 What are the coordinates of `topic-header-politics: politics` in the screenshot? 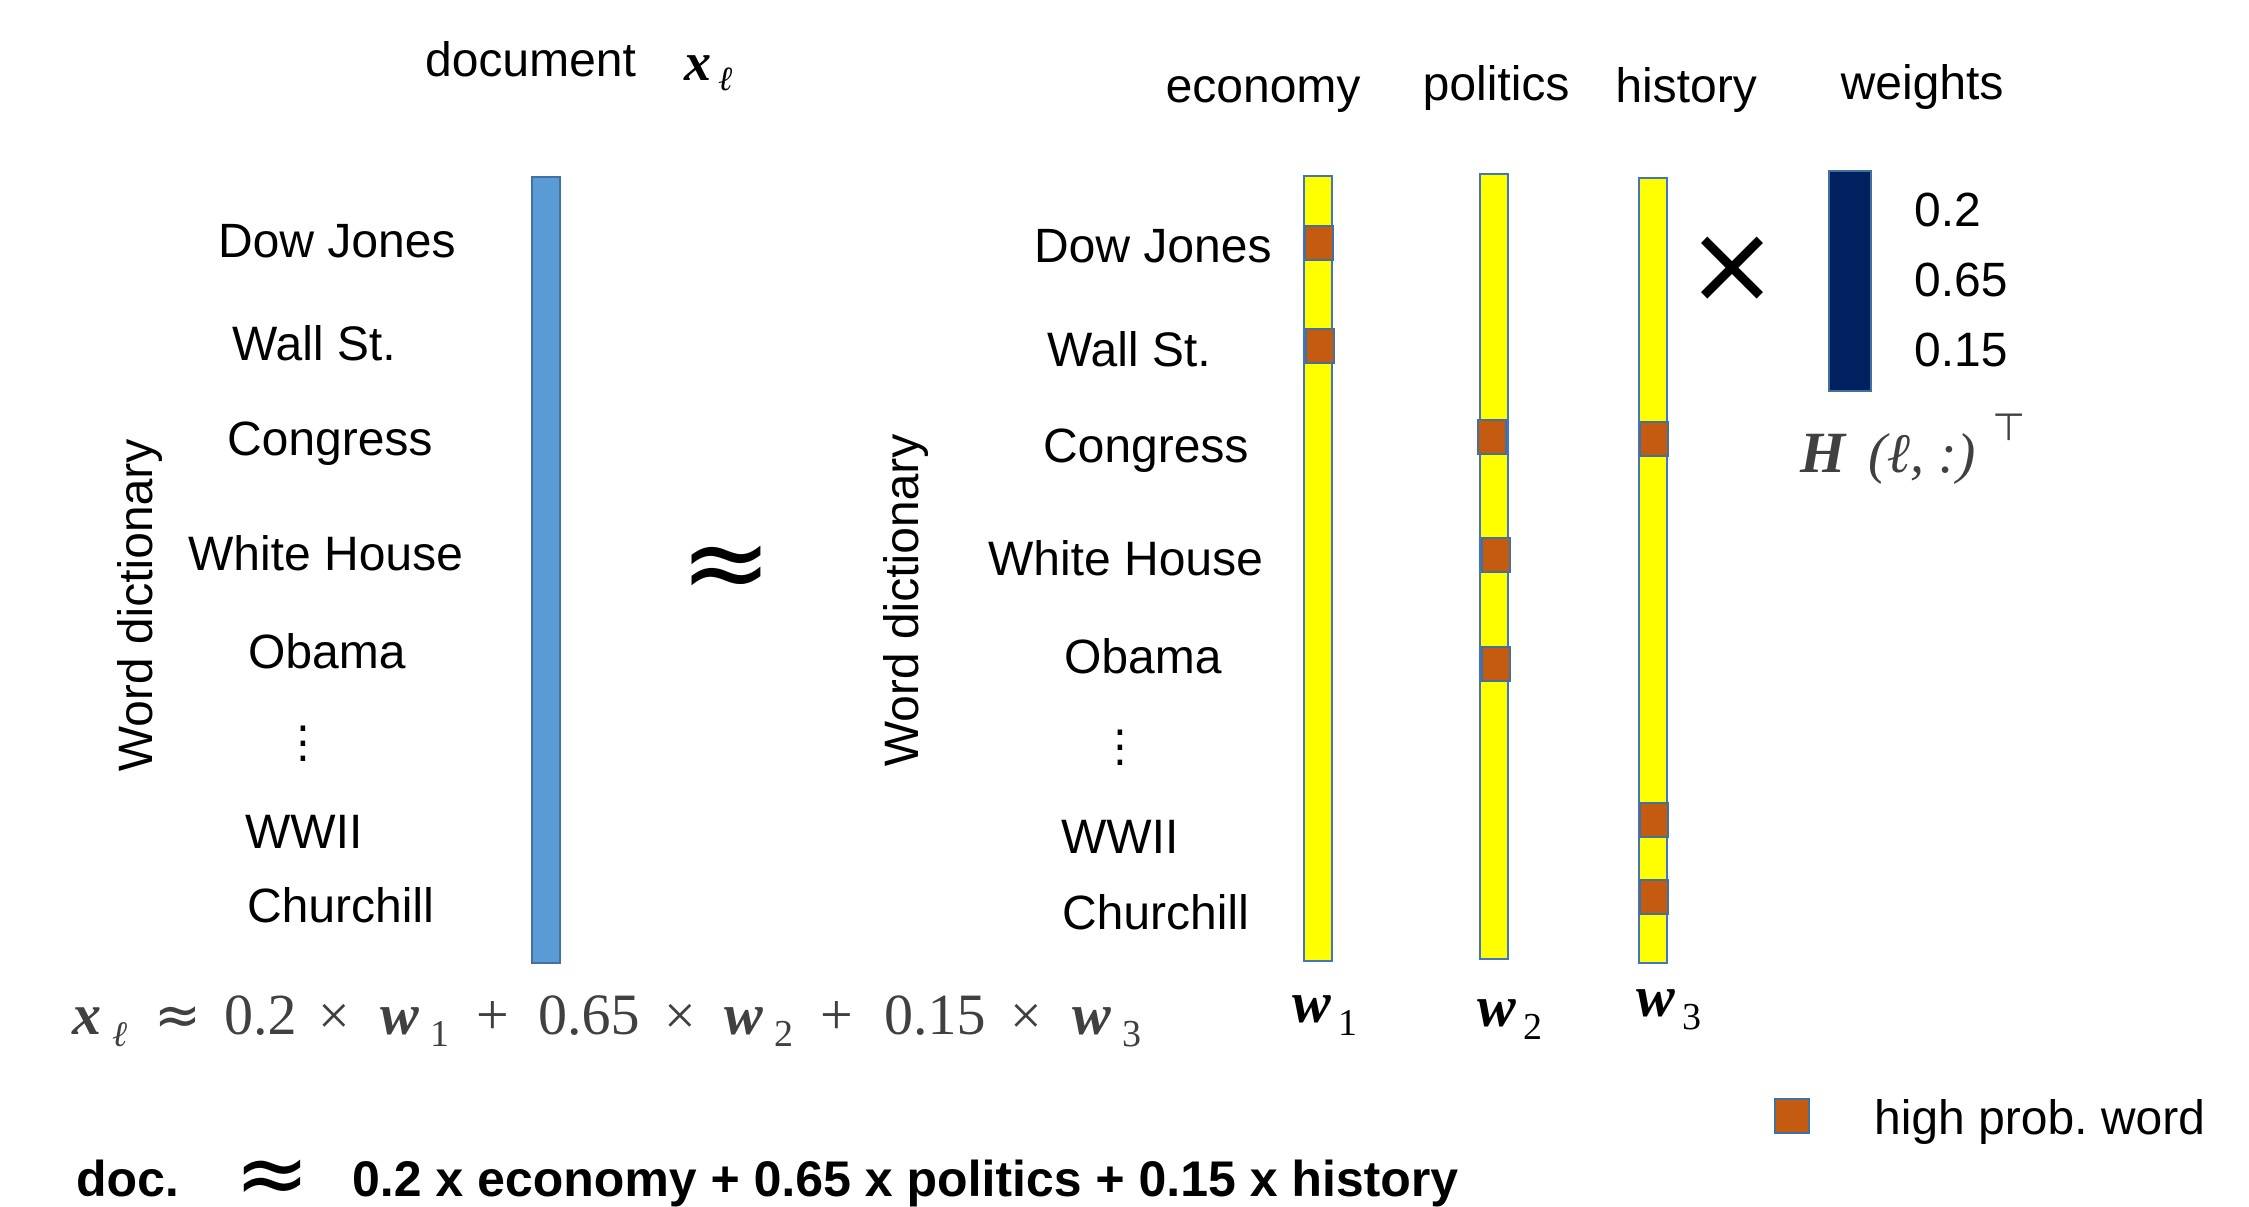 It's located at (1496, 84).